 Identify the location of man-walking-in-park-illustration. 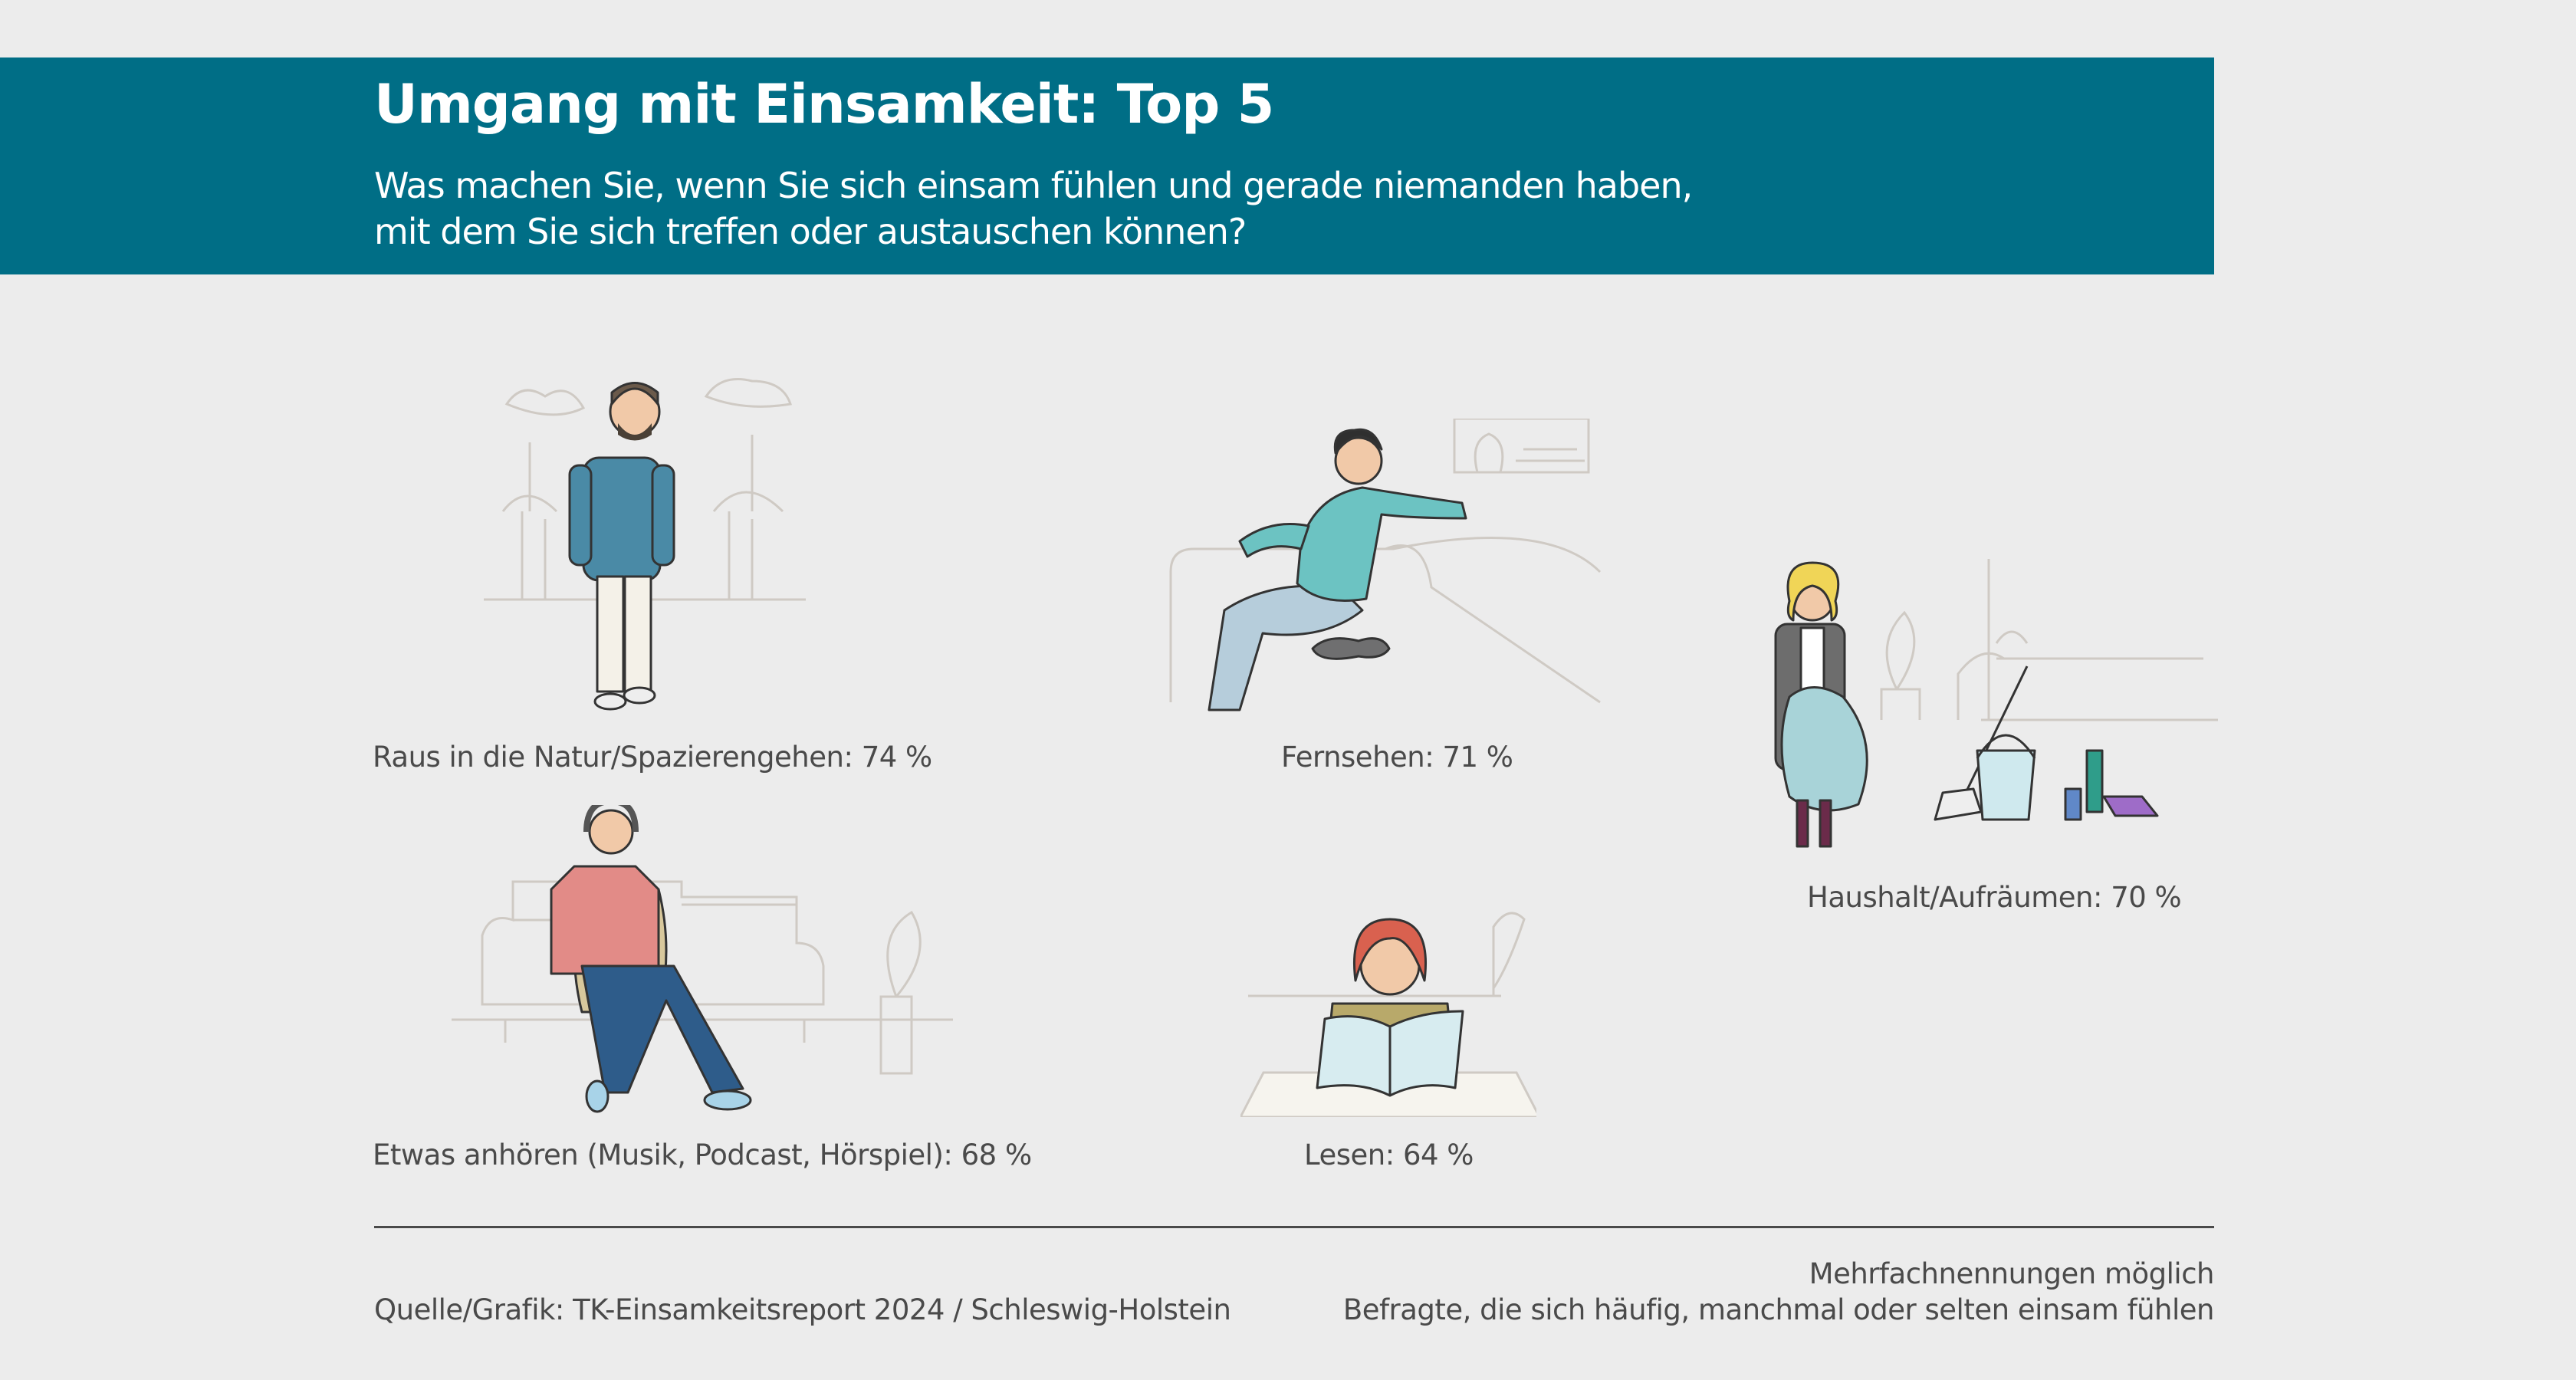
(645, 545).